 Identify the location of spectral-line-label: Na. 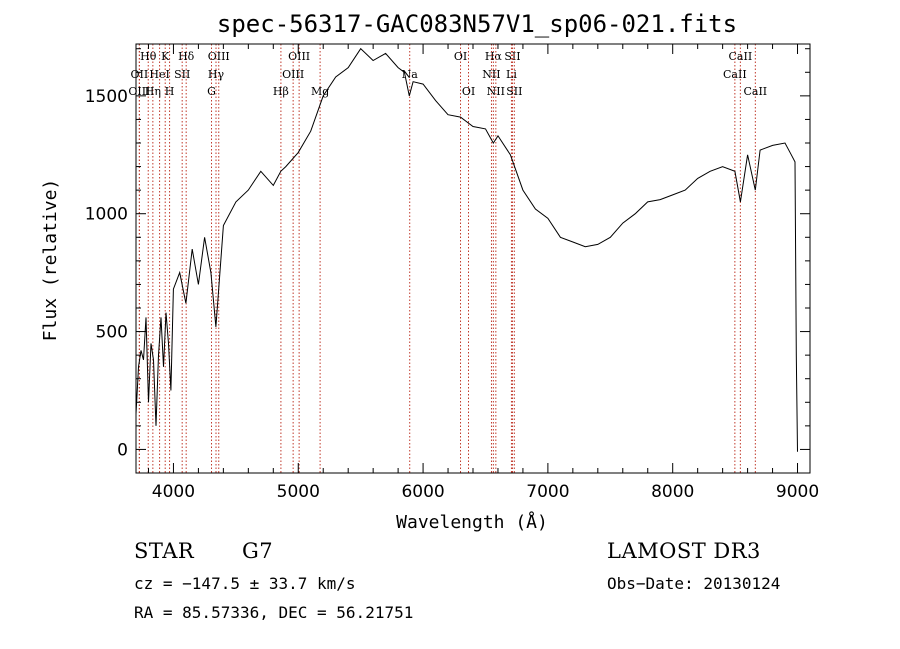
(410, 74).